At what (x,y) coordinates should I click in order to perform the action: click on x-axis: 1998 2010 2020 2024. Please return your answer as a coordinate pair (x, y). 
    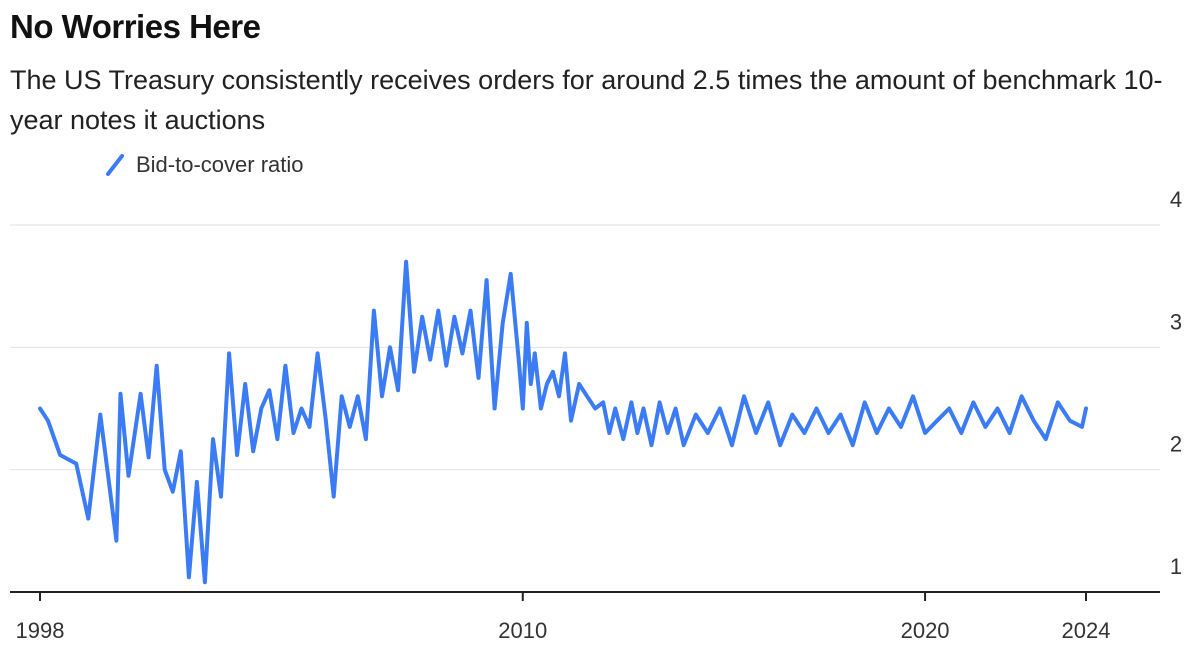
    Looking at the image, I should click on (585, 617).